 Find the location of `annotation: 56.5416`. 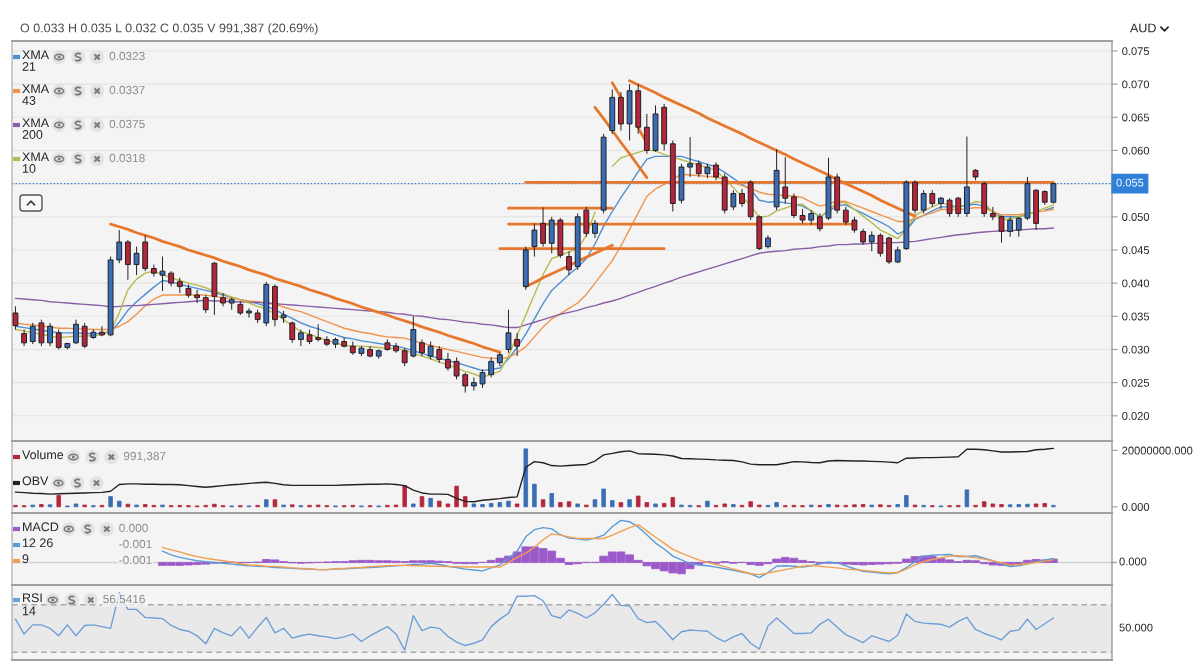

annotation: 56.5416 is located at coordinates (124, 599).